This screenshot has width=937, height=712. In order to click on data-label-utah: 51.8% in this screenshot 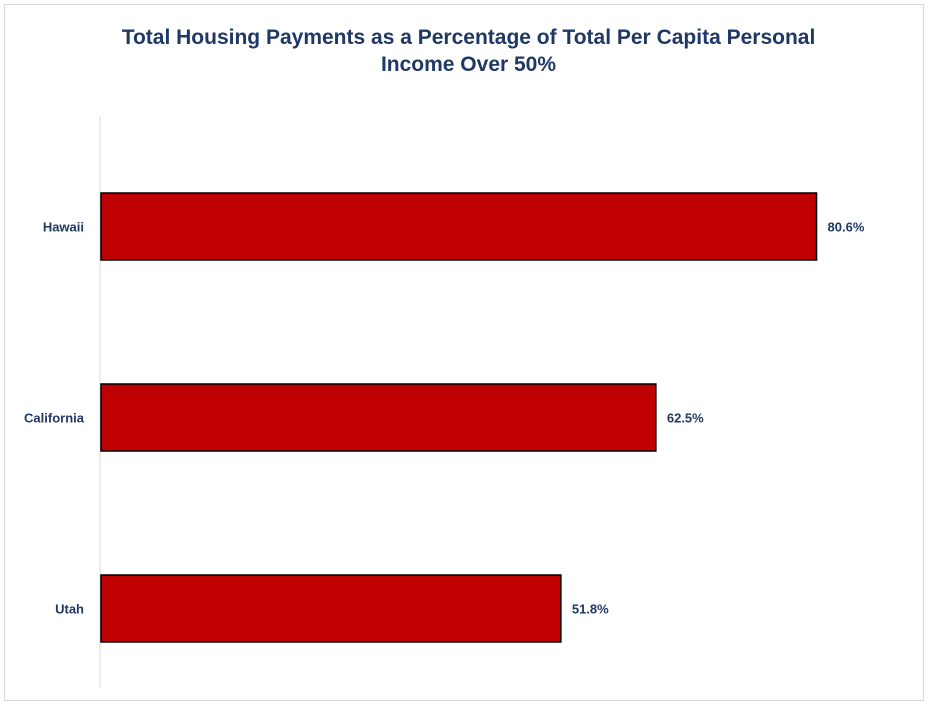, I will do `click(590, 609)`.